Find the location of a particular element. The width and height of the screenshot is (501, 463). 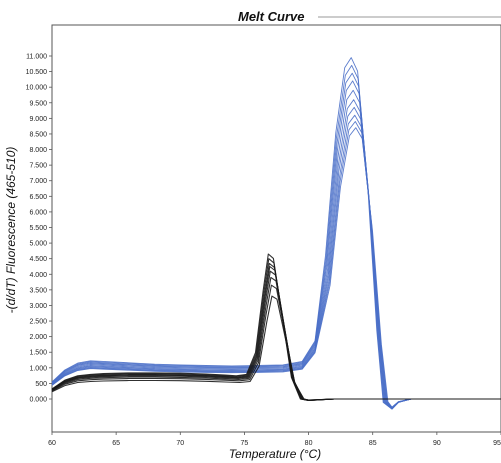

y-tick-label: 0.000 is located at coordinates (38, 400).